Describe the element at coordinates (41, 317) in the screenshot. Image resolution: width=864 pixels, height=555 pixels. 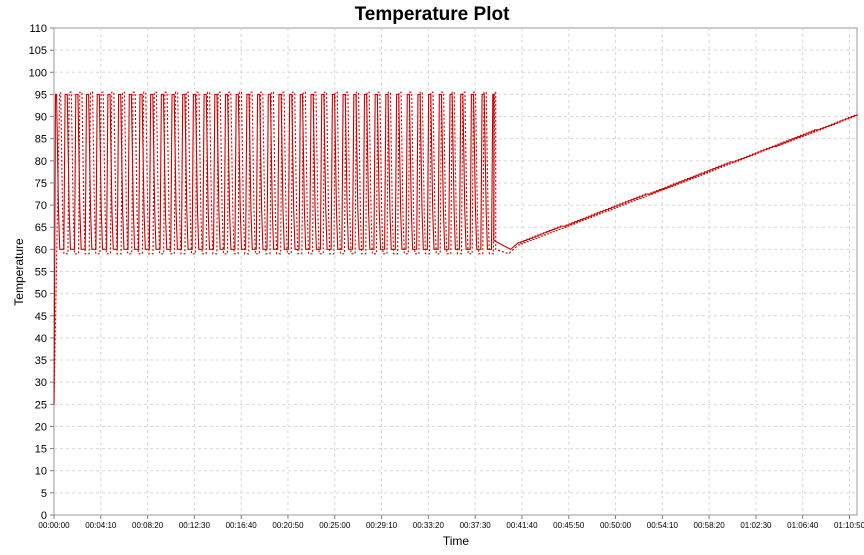
I see `y-tick-label: 45` at that location.